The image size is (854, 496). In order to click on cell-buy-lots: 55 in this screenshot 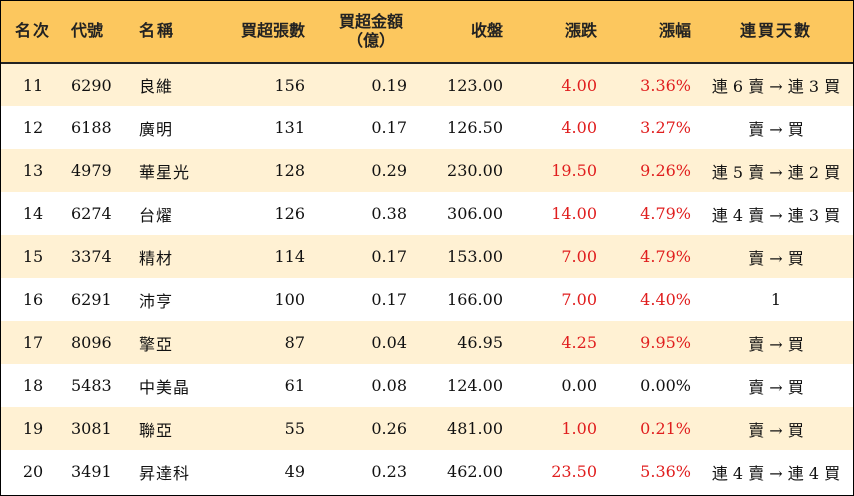, I will do `click(294, 428)`.